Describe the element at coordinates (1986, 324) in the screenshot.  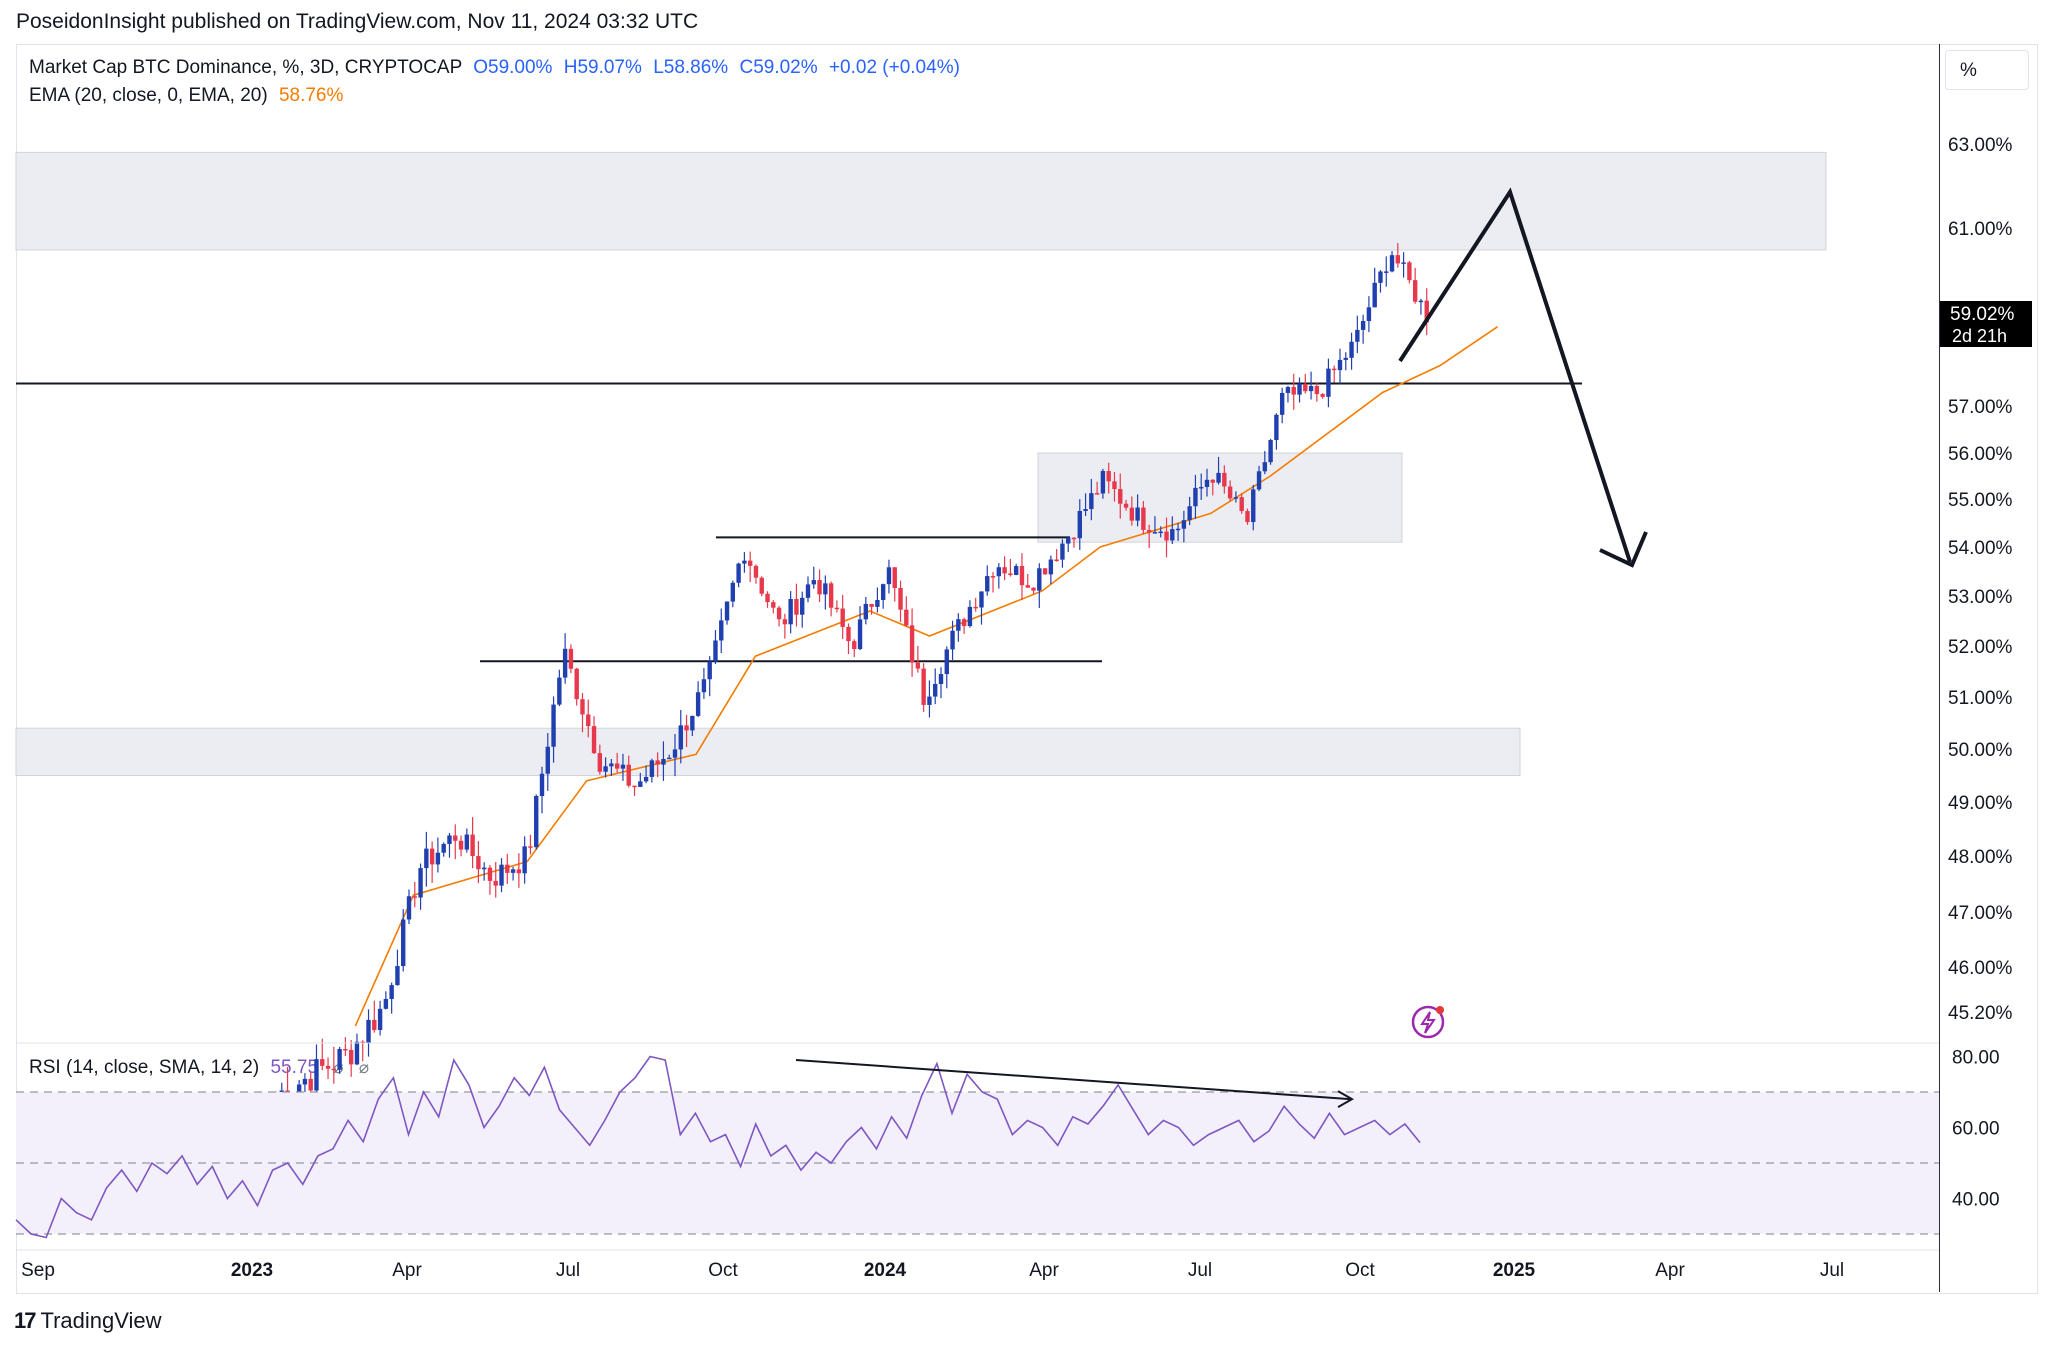
I see `price-badge` at that location.